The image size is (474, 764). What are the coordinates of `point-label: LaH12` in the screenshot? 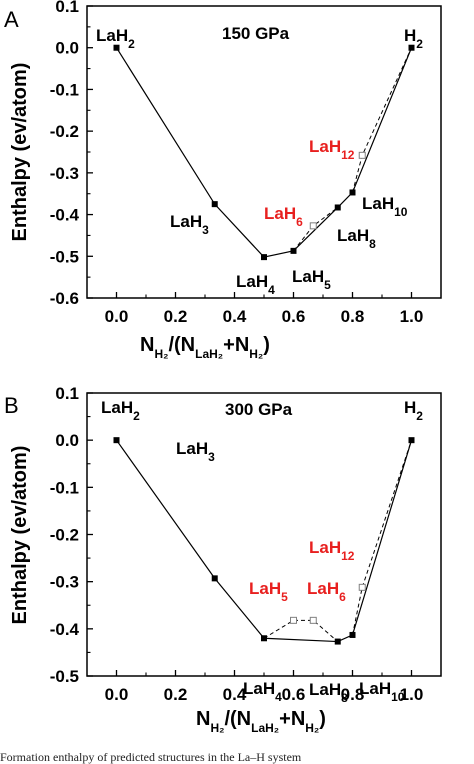 It's located at (332, 550).